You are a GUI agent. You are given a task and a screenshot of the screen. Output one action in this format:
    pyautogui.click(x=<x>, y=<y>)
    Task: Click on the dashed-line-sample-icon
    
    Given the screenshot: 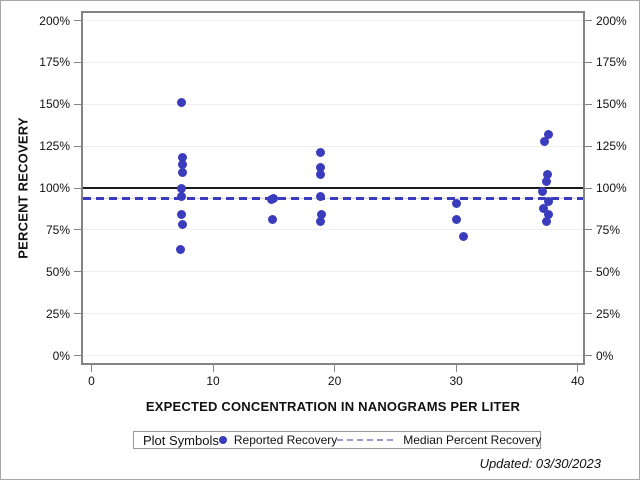 What is the action you would take?
    pyautogui.click(x=366, y=440)
    